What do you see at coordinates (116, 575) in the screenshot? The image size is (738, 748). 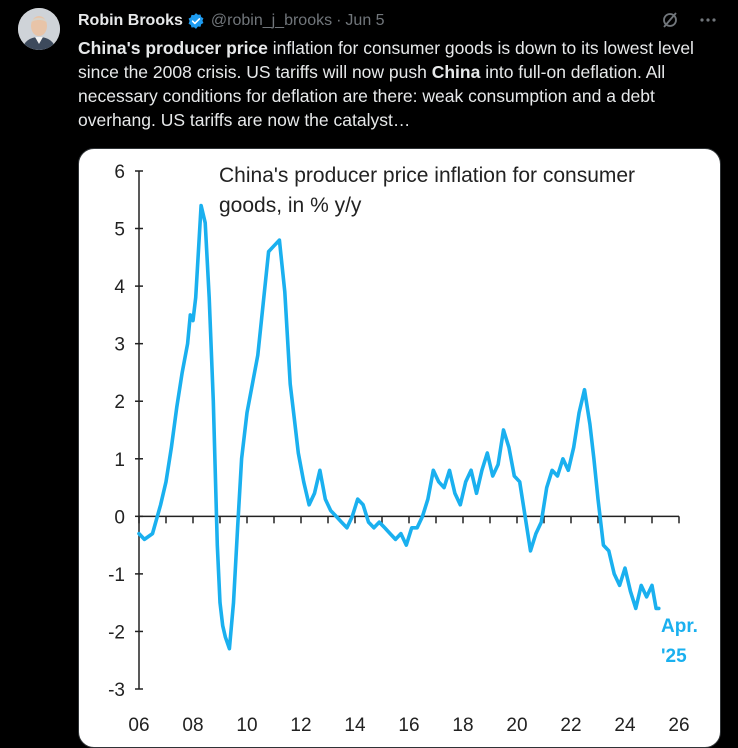 I see `y-tick-label: -1` at bounding box center [116, 575].